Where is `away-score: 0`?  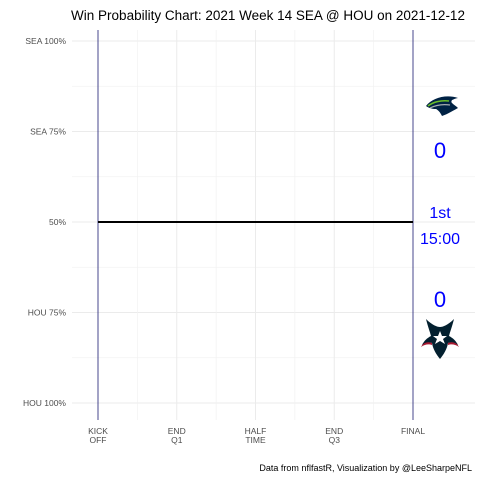
away-score: 0 is located at coordinates (440, 150).